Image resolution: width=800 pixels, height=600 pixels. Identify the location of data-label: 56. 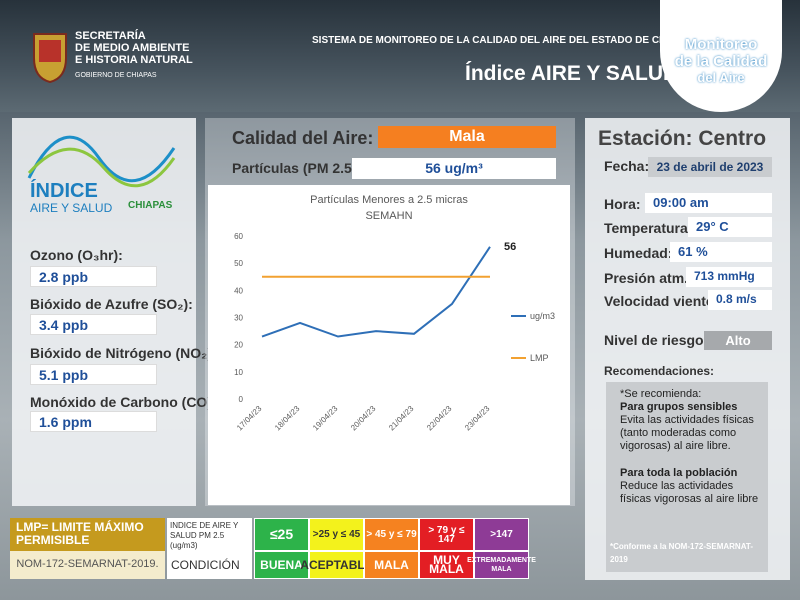
(510, 247).